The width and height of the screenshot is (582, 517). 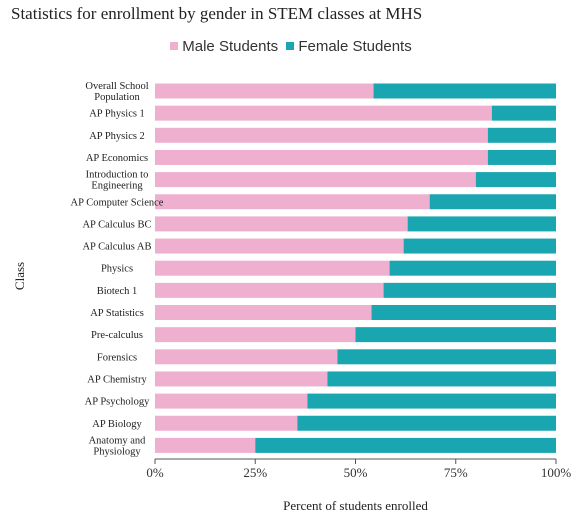 What do you see at coordinates (155, 472) in the screenshot?
I see `x-tick-label: 0%` at bounding box center [155, 472].